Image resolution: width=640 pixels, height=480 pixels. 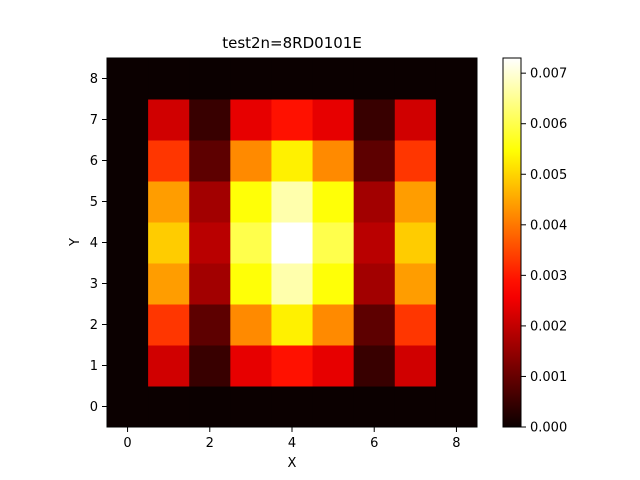 I want to click on colorbar, so click(x=512, y=242).